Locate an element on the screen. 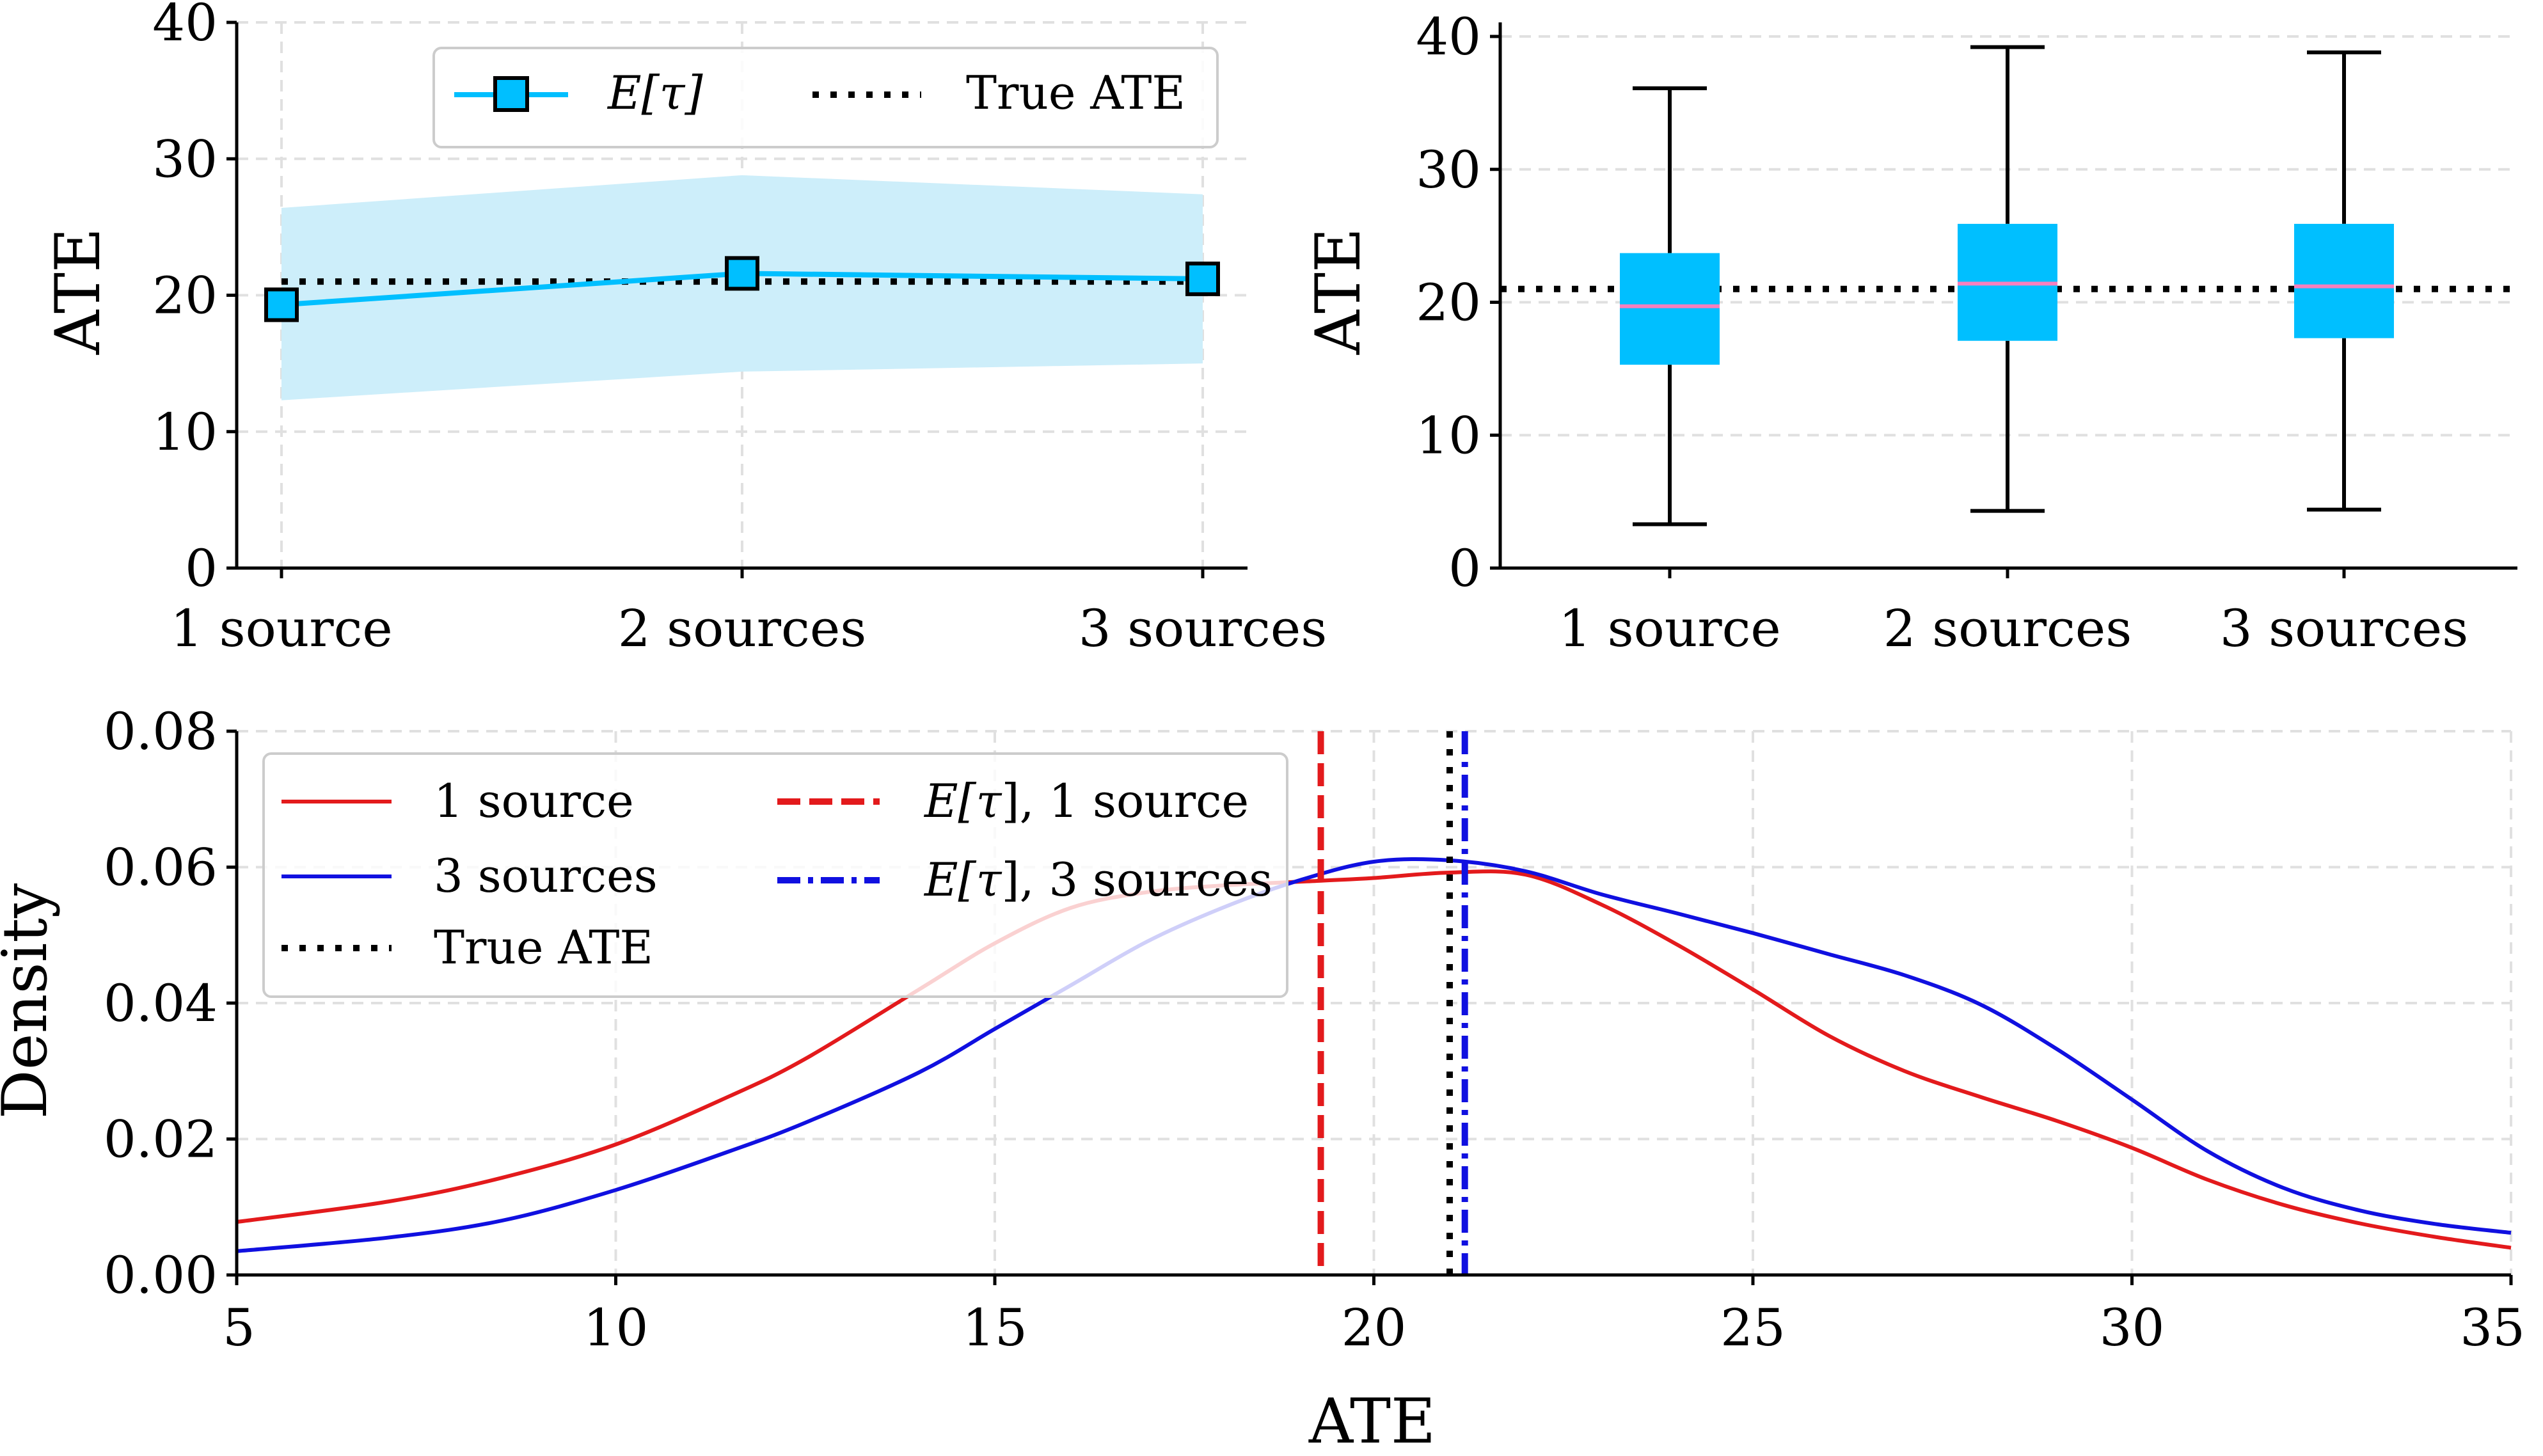  legend-mean-1-source-label: E[τ], 1 source is located at coordinates (1086, 801).